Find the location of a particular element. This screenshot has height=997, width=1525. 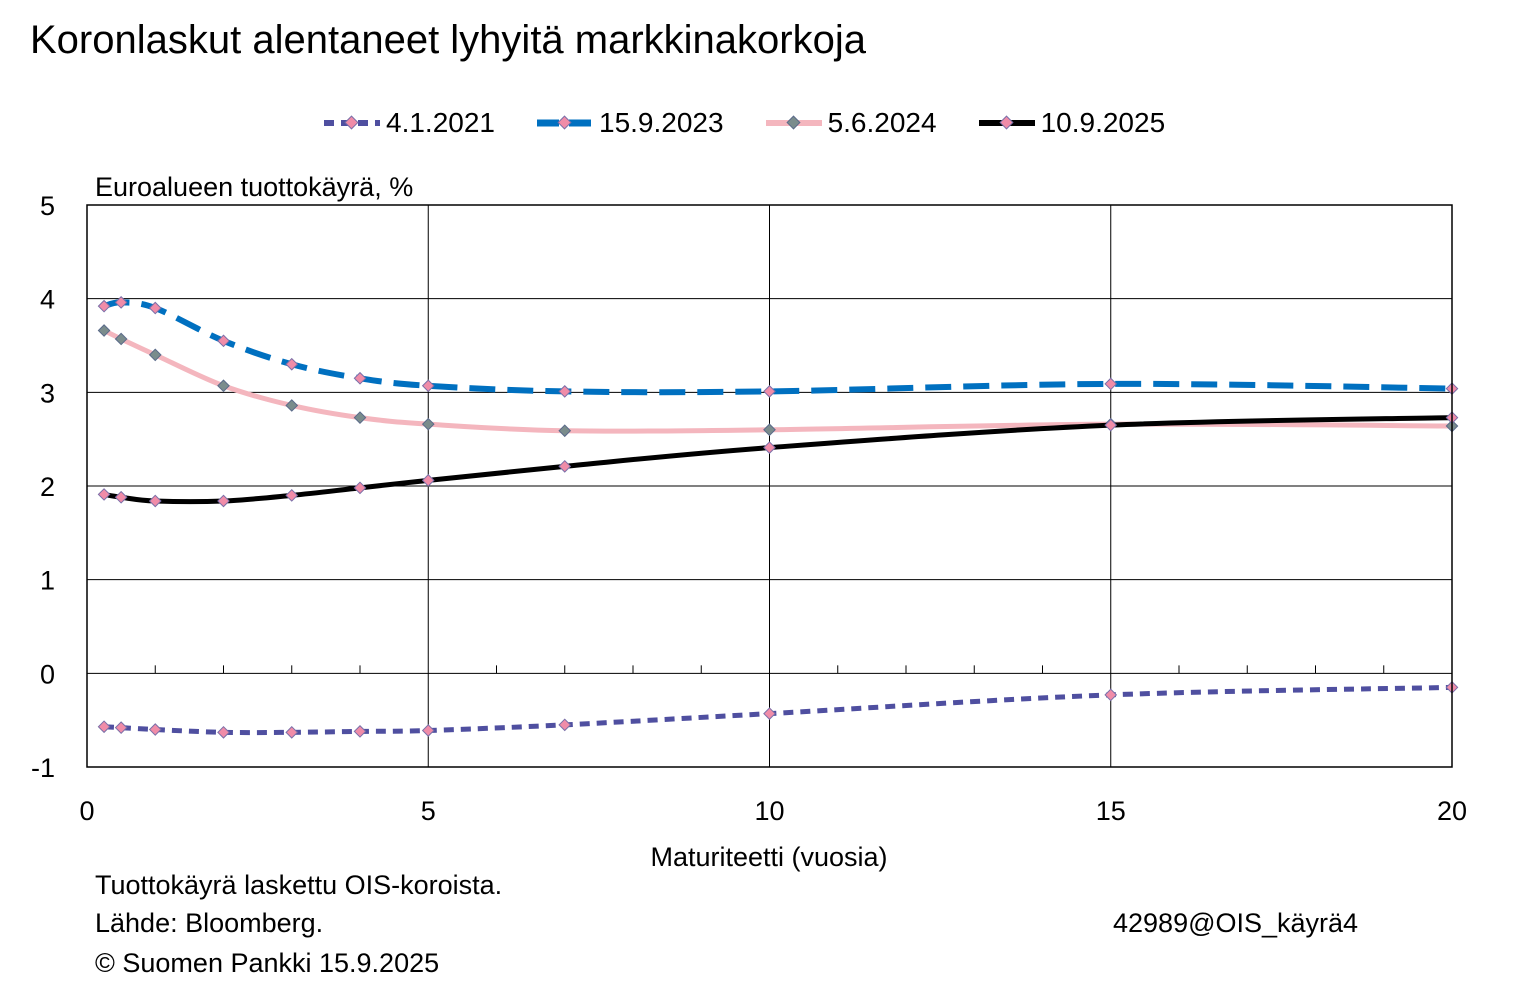

x-tick-label: 20 is located at coordinates (1452, 811).